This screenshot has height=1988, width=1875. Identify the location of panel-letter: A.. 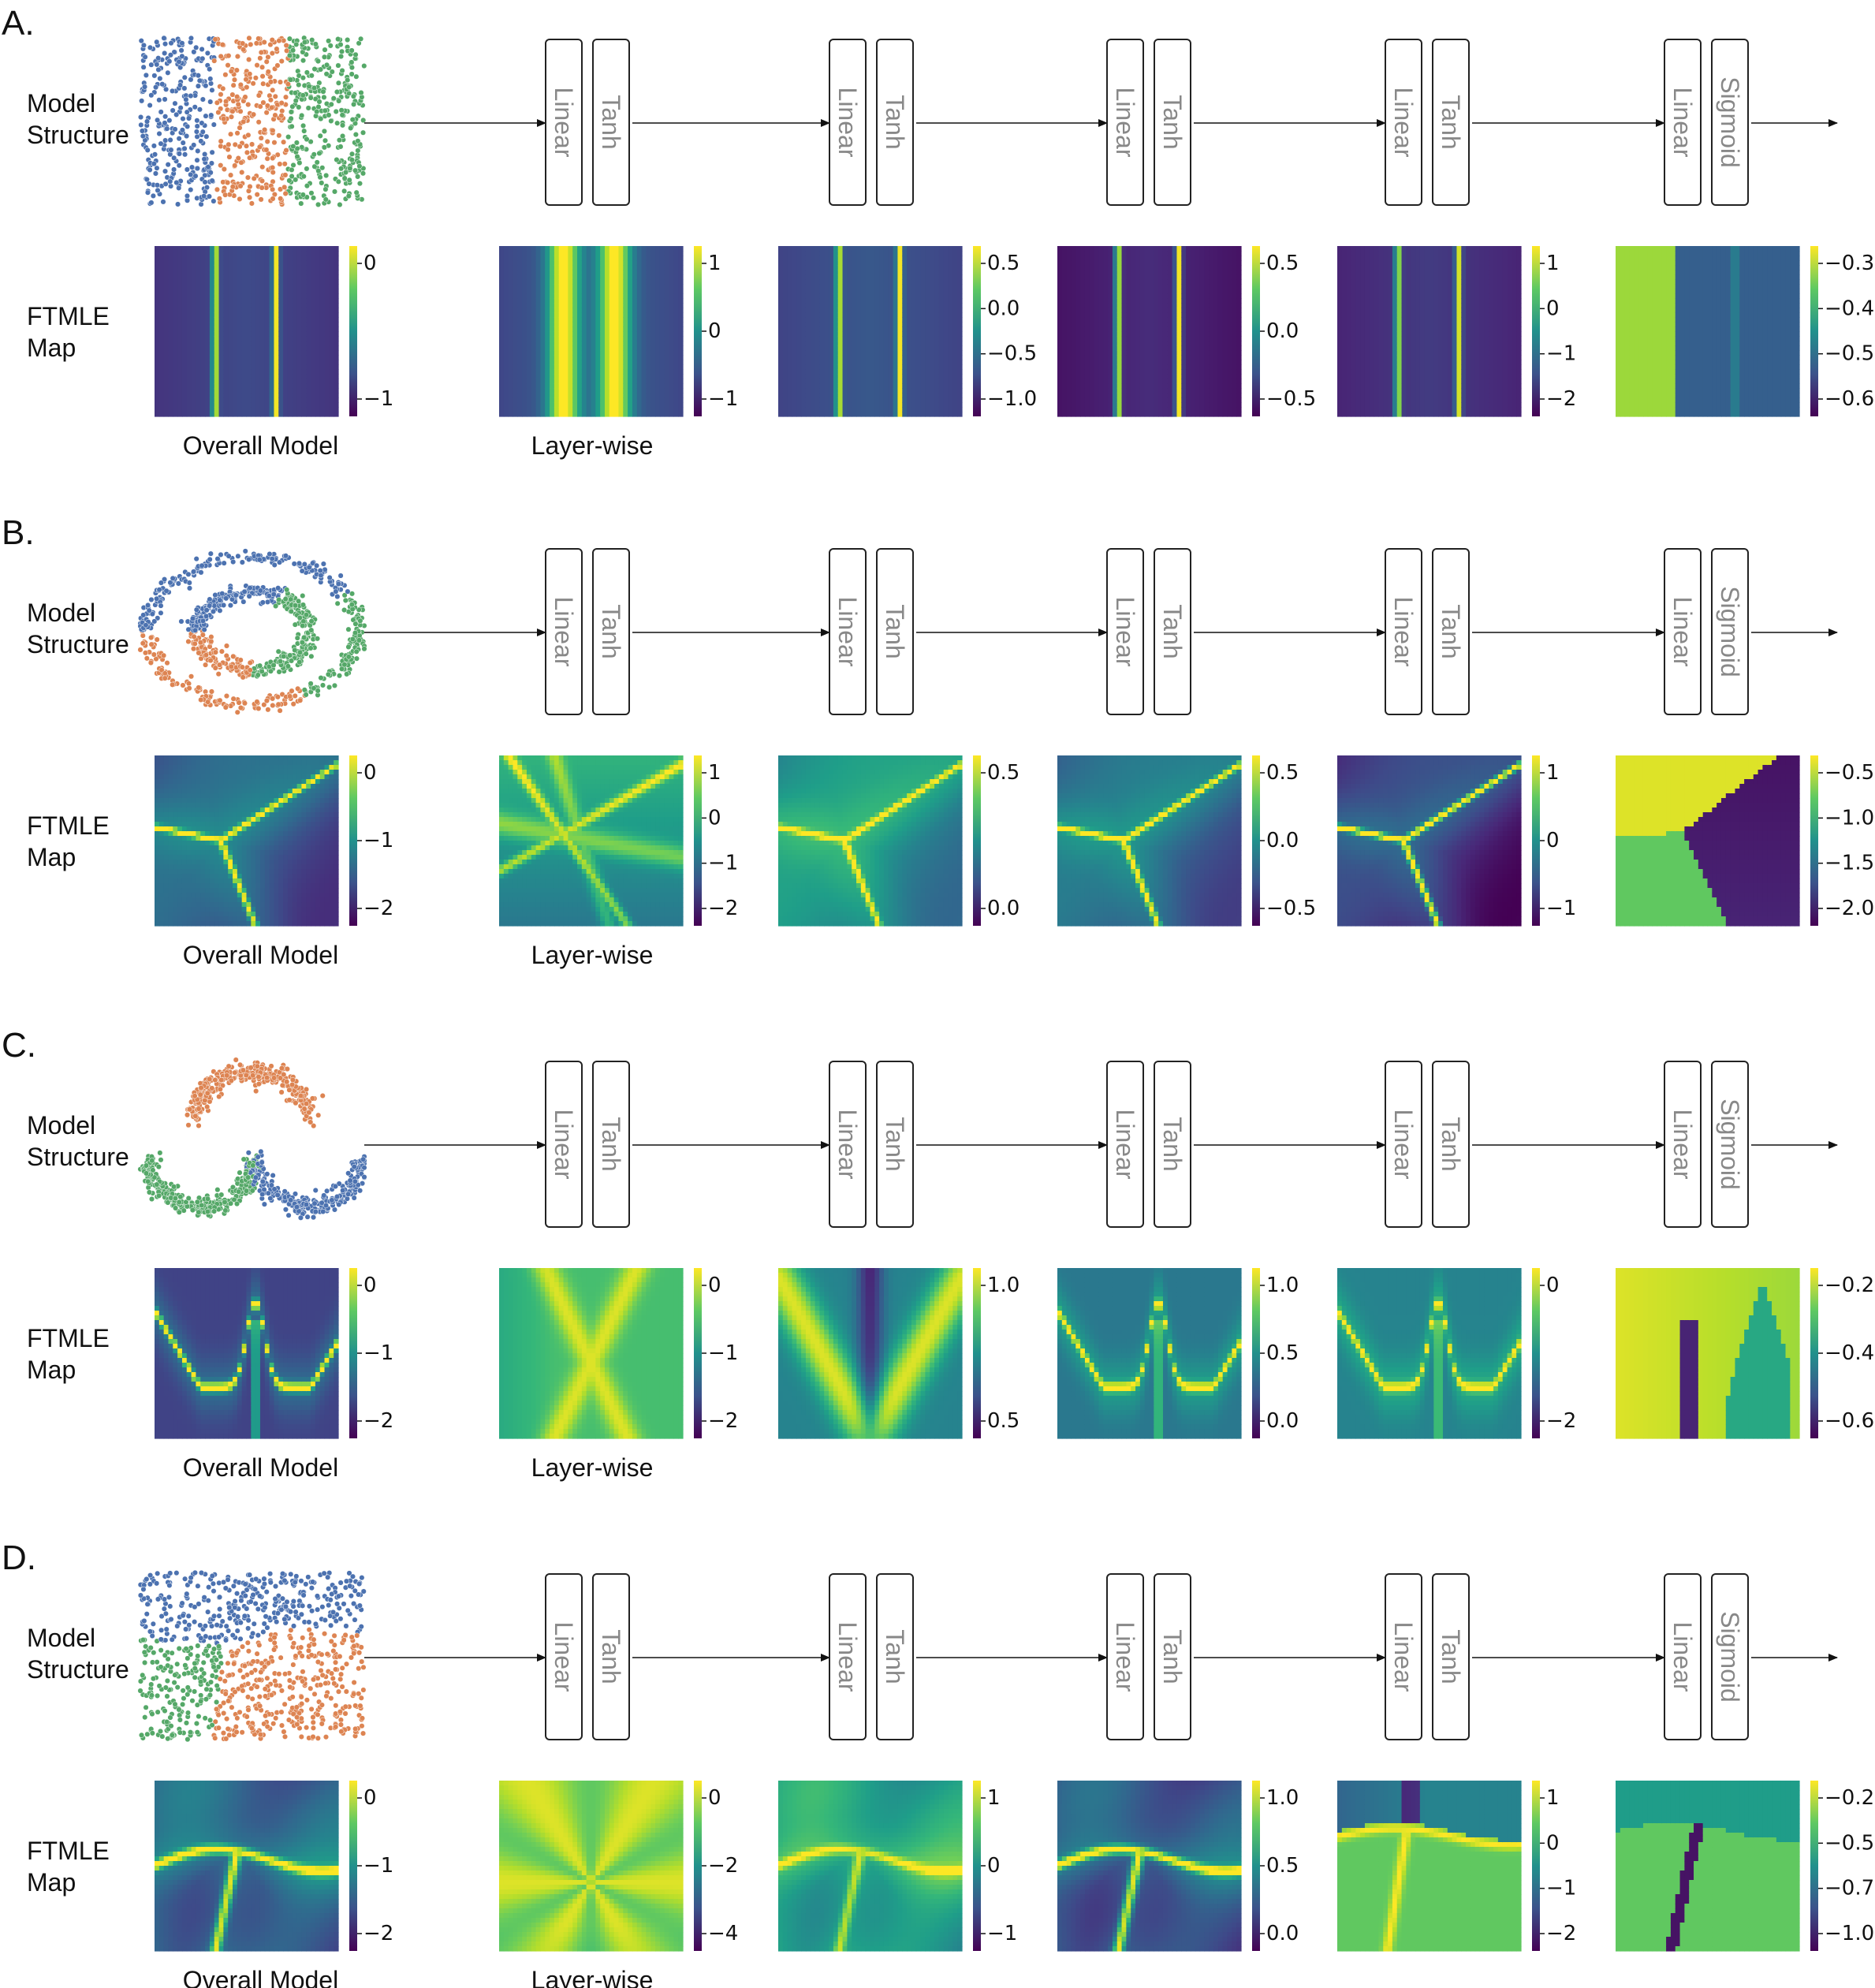
(18, 23).